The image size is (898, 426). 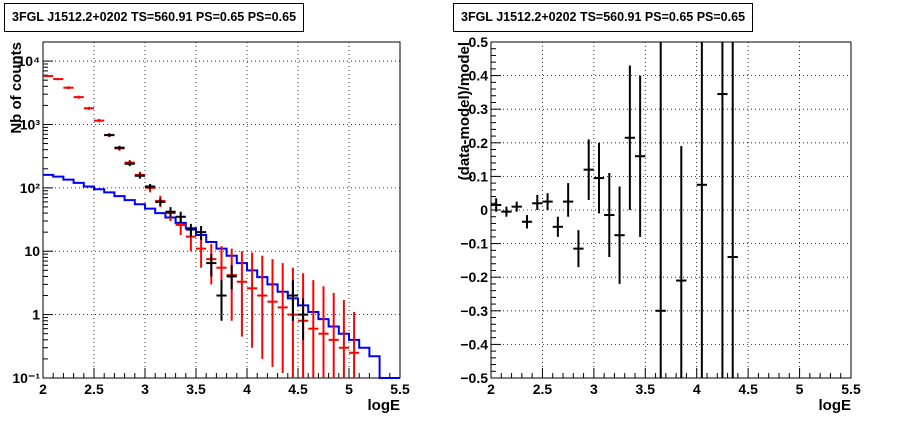 I want to click on y-tick-label: −0.1, so click(x=474, y=244).